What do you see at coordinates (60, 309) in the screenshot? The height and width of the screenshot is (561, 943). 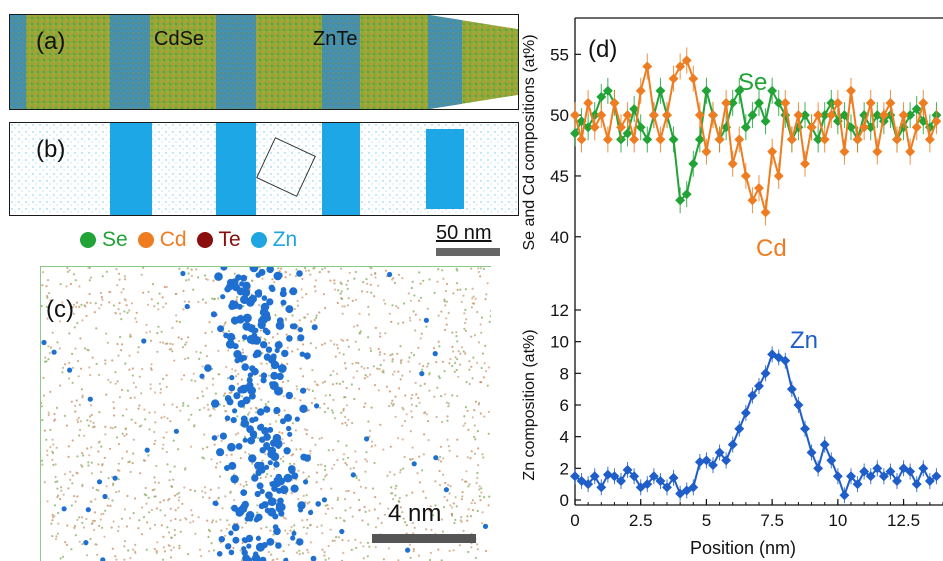 I see `panel-c-label: (c)` at bounding box center [60, 309].